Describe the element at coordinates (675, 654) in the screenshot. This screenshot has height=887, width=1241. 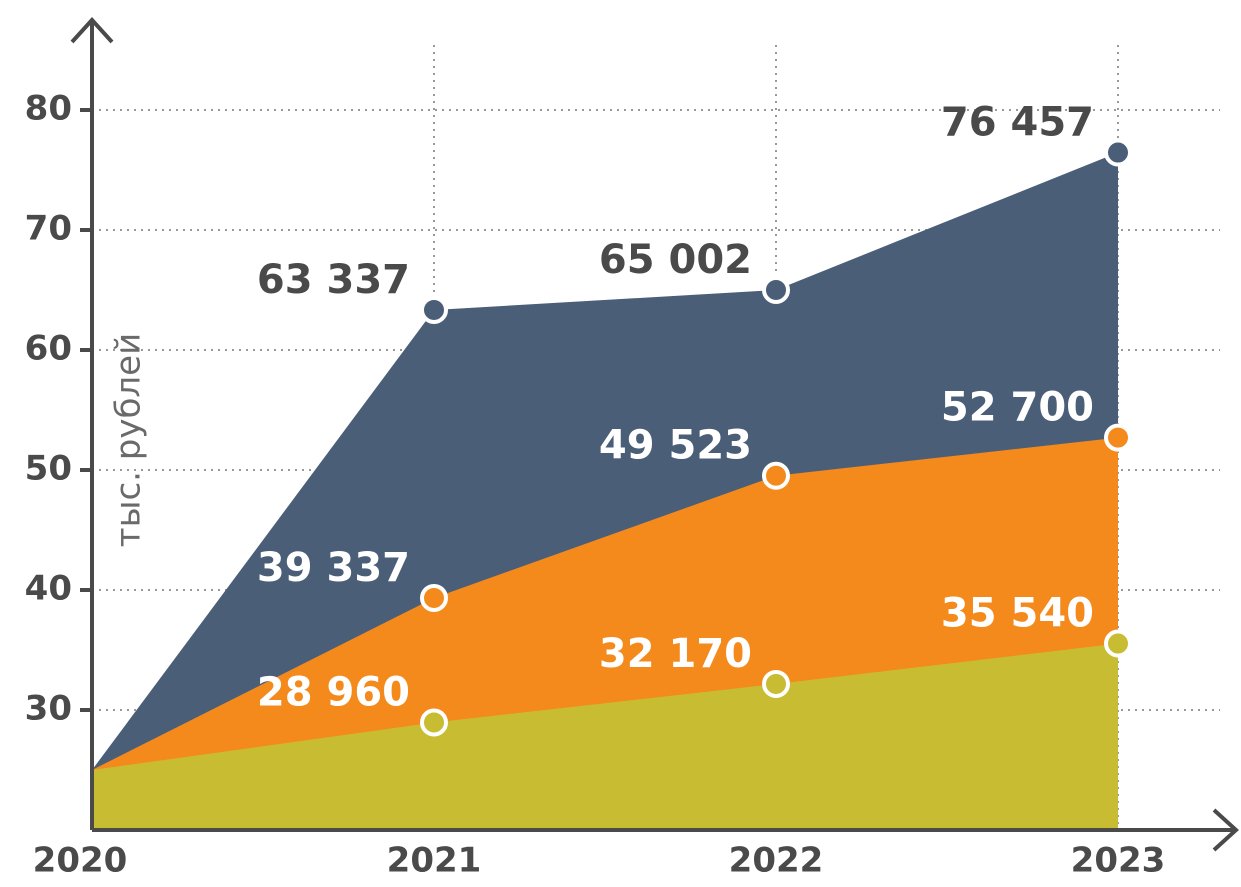
I see `value-label: 32 170` at that location.